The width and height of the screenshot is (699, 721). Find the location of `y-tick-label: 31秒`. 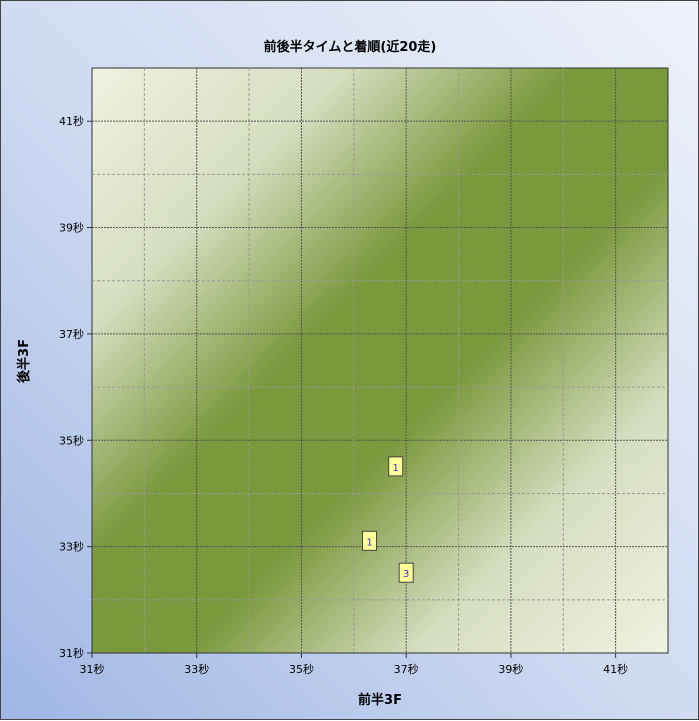

y-tick-label: 31秒 is located at coordinates (71, 653).